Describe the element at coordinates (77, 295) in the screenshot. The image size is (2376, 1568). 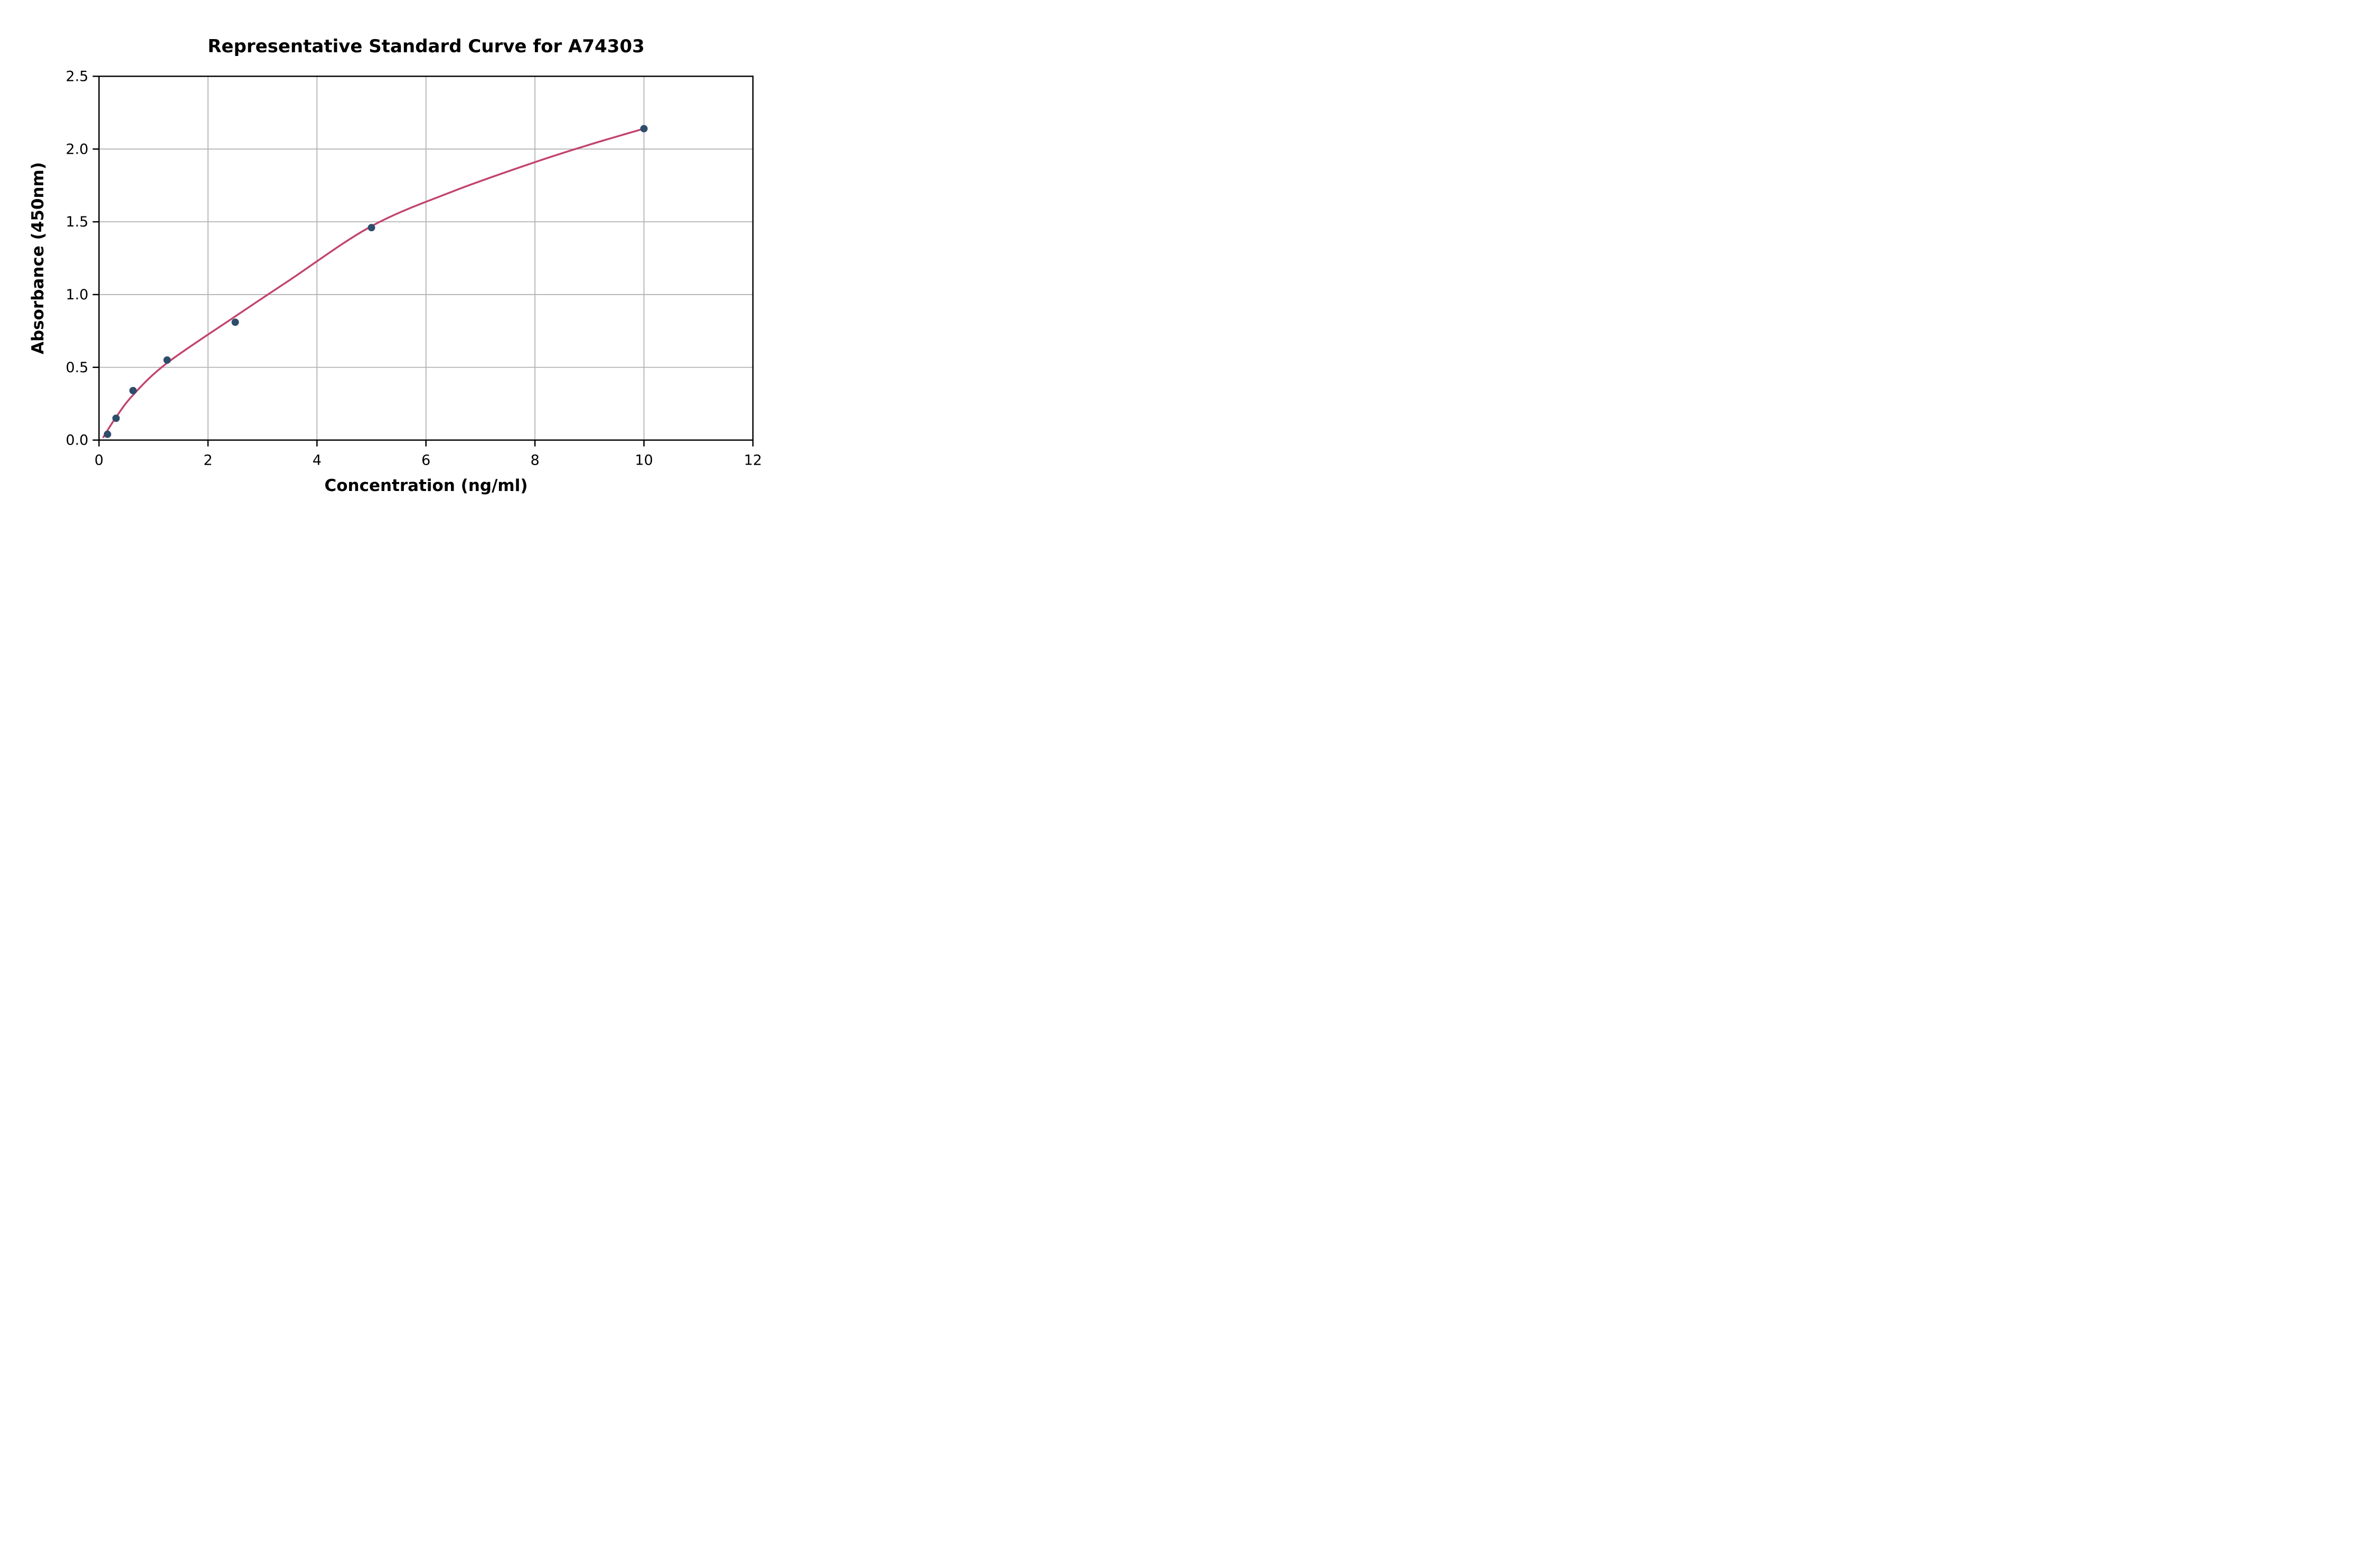
I see `y-tick-label: 1.0` at that location.